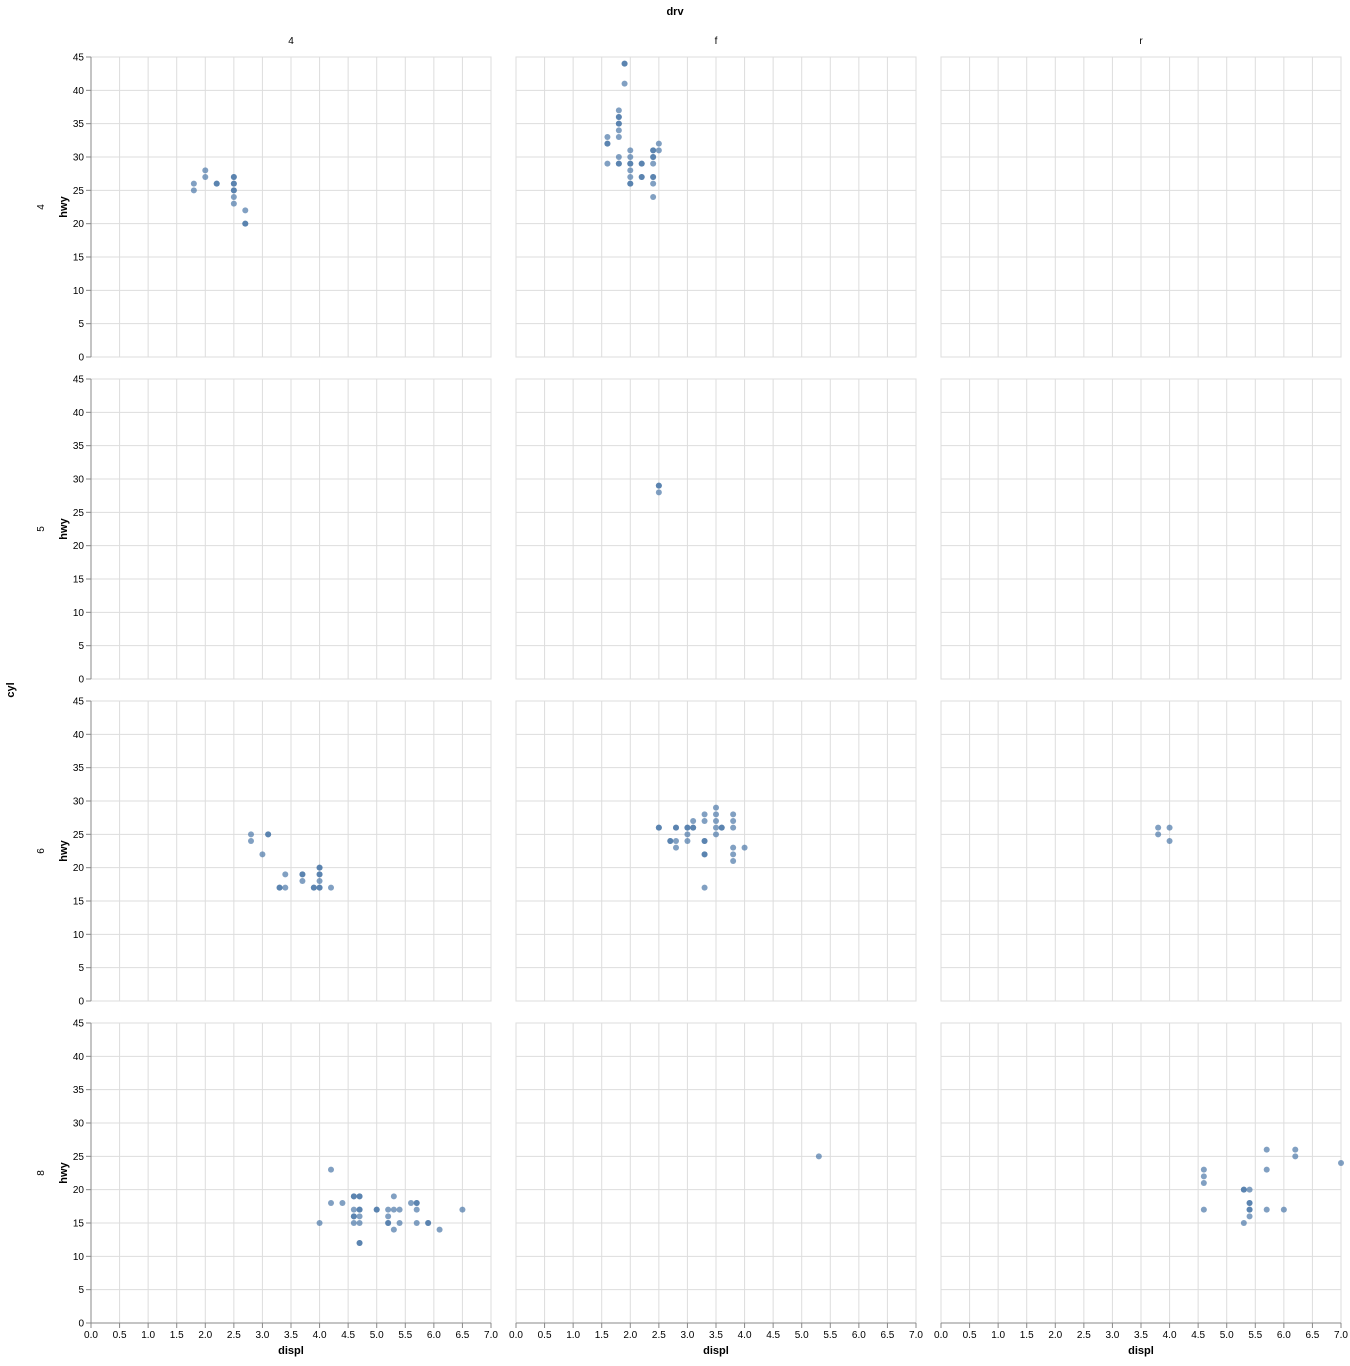  Describe the element at coordinates (716, 1335) in the screenshot. I see `x-tick-label: 3.5` at that location.